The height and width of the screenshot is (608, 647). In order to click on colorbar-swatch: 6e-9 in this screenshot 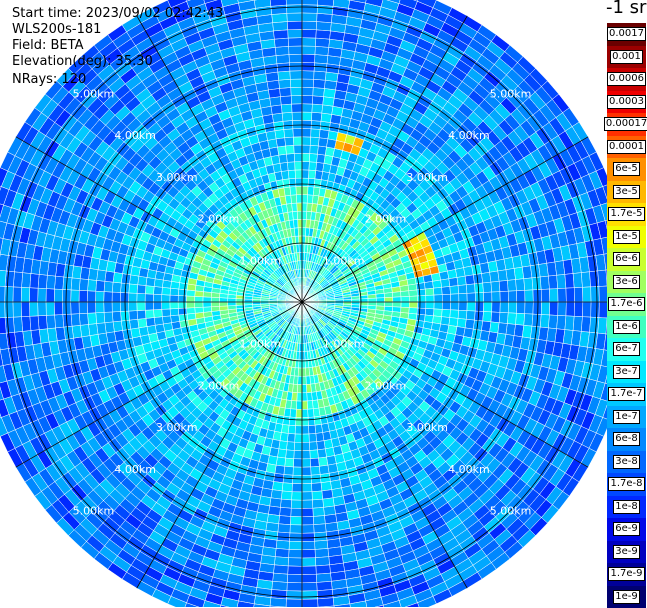, I will do `click(626, 529)`.